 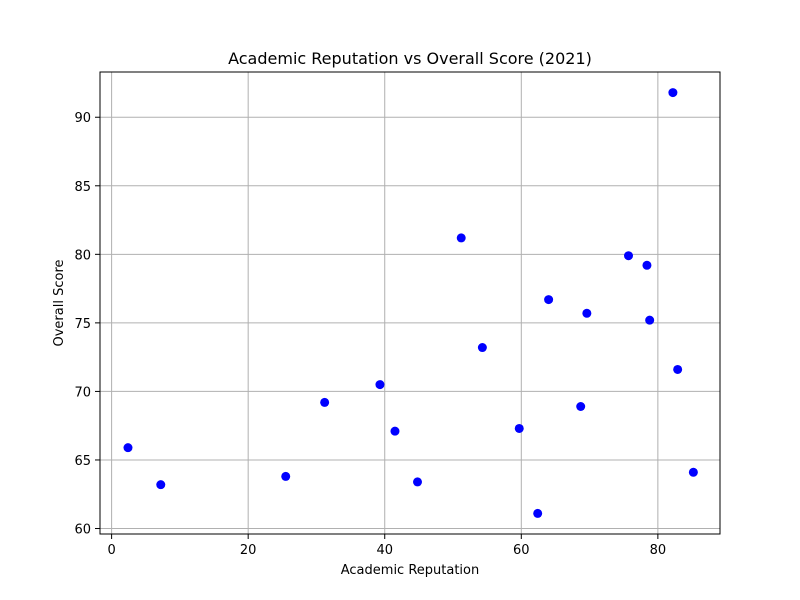 What do you see at coordinates (82, 392) in the screenshot?
I see `y-tick-label: 70` at bounding box center [82, 392].